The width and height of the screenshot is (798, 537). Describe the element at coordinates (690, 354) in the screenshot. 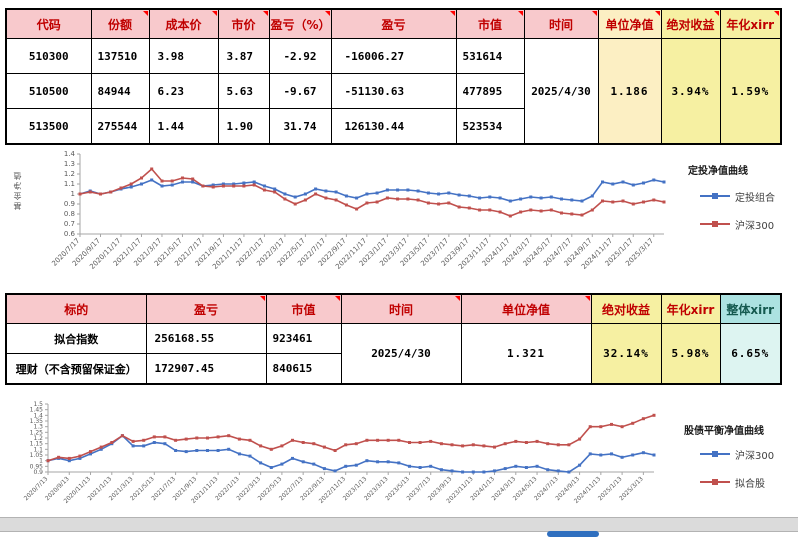

I see `cell-annual-xirr: 5.98%` at that location.